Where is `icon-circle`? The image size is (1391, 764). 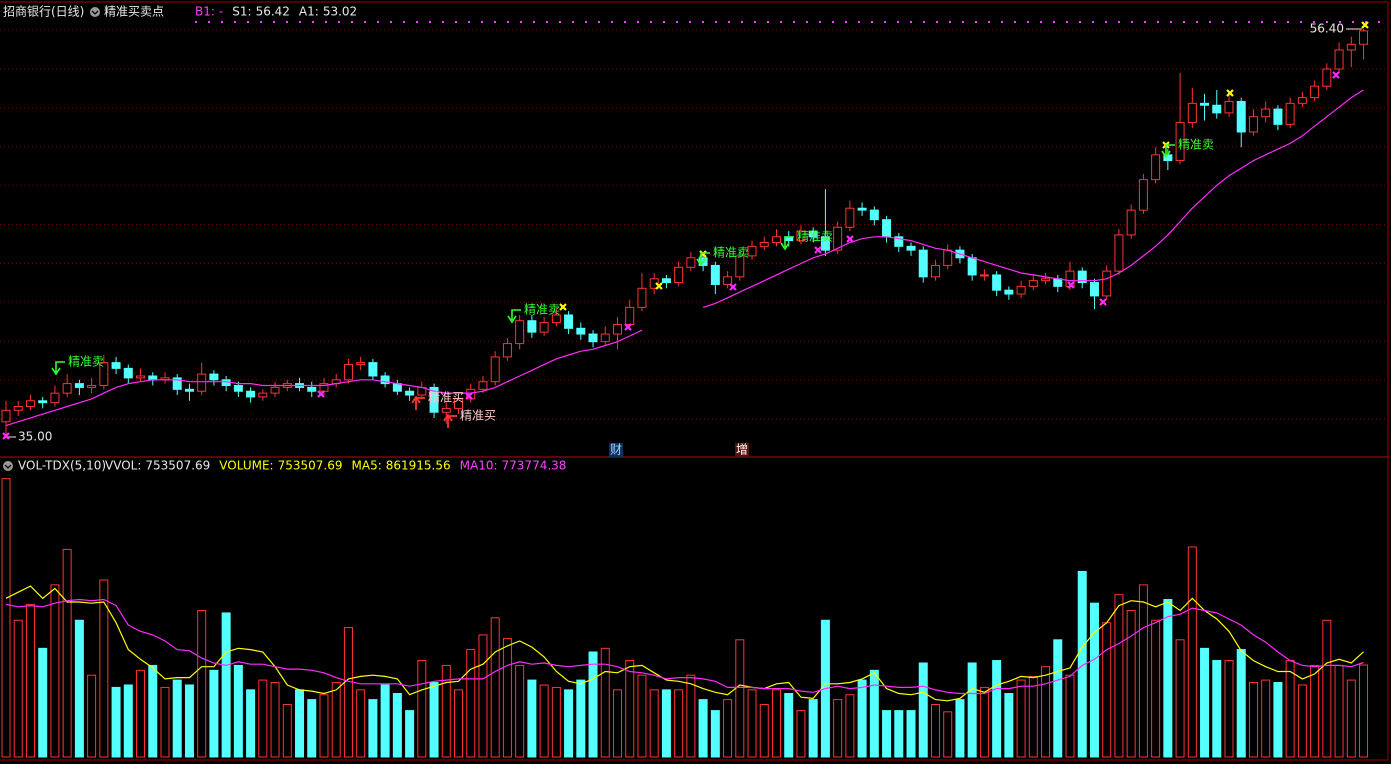 icon-circle is located at coordinates (95, 12).